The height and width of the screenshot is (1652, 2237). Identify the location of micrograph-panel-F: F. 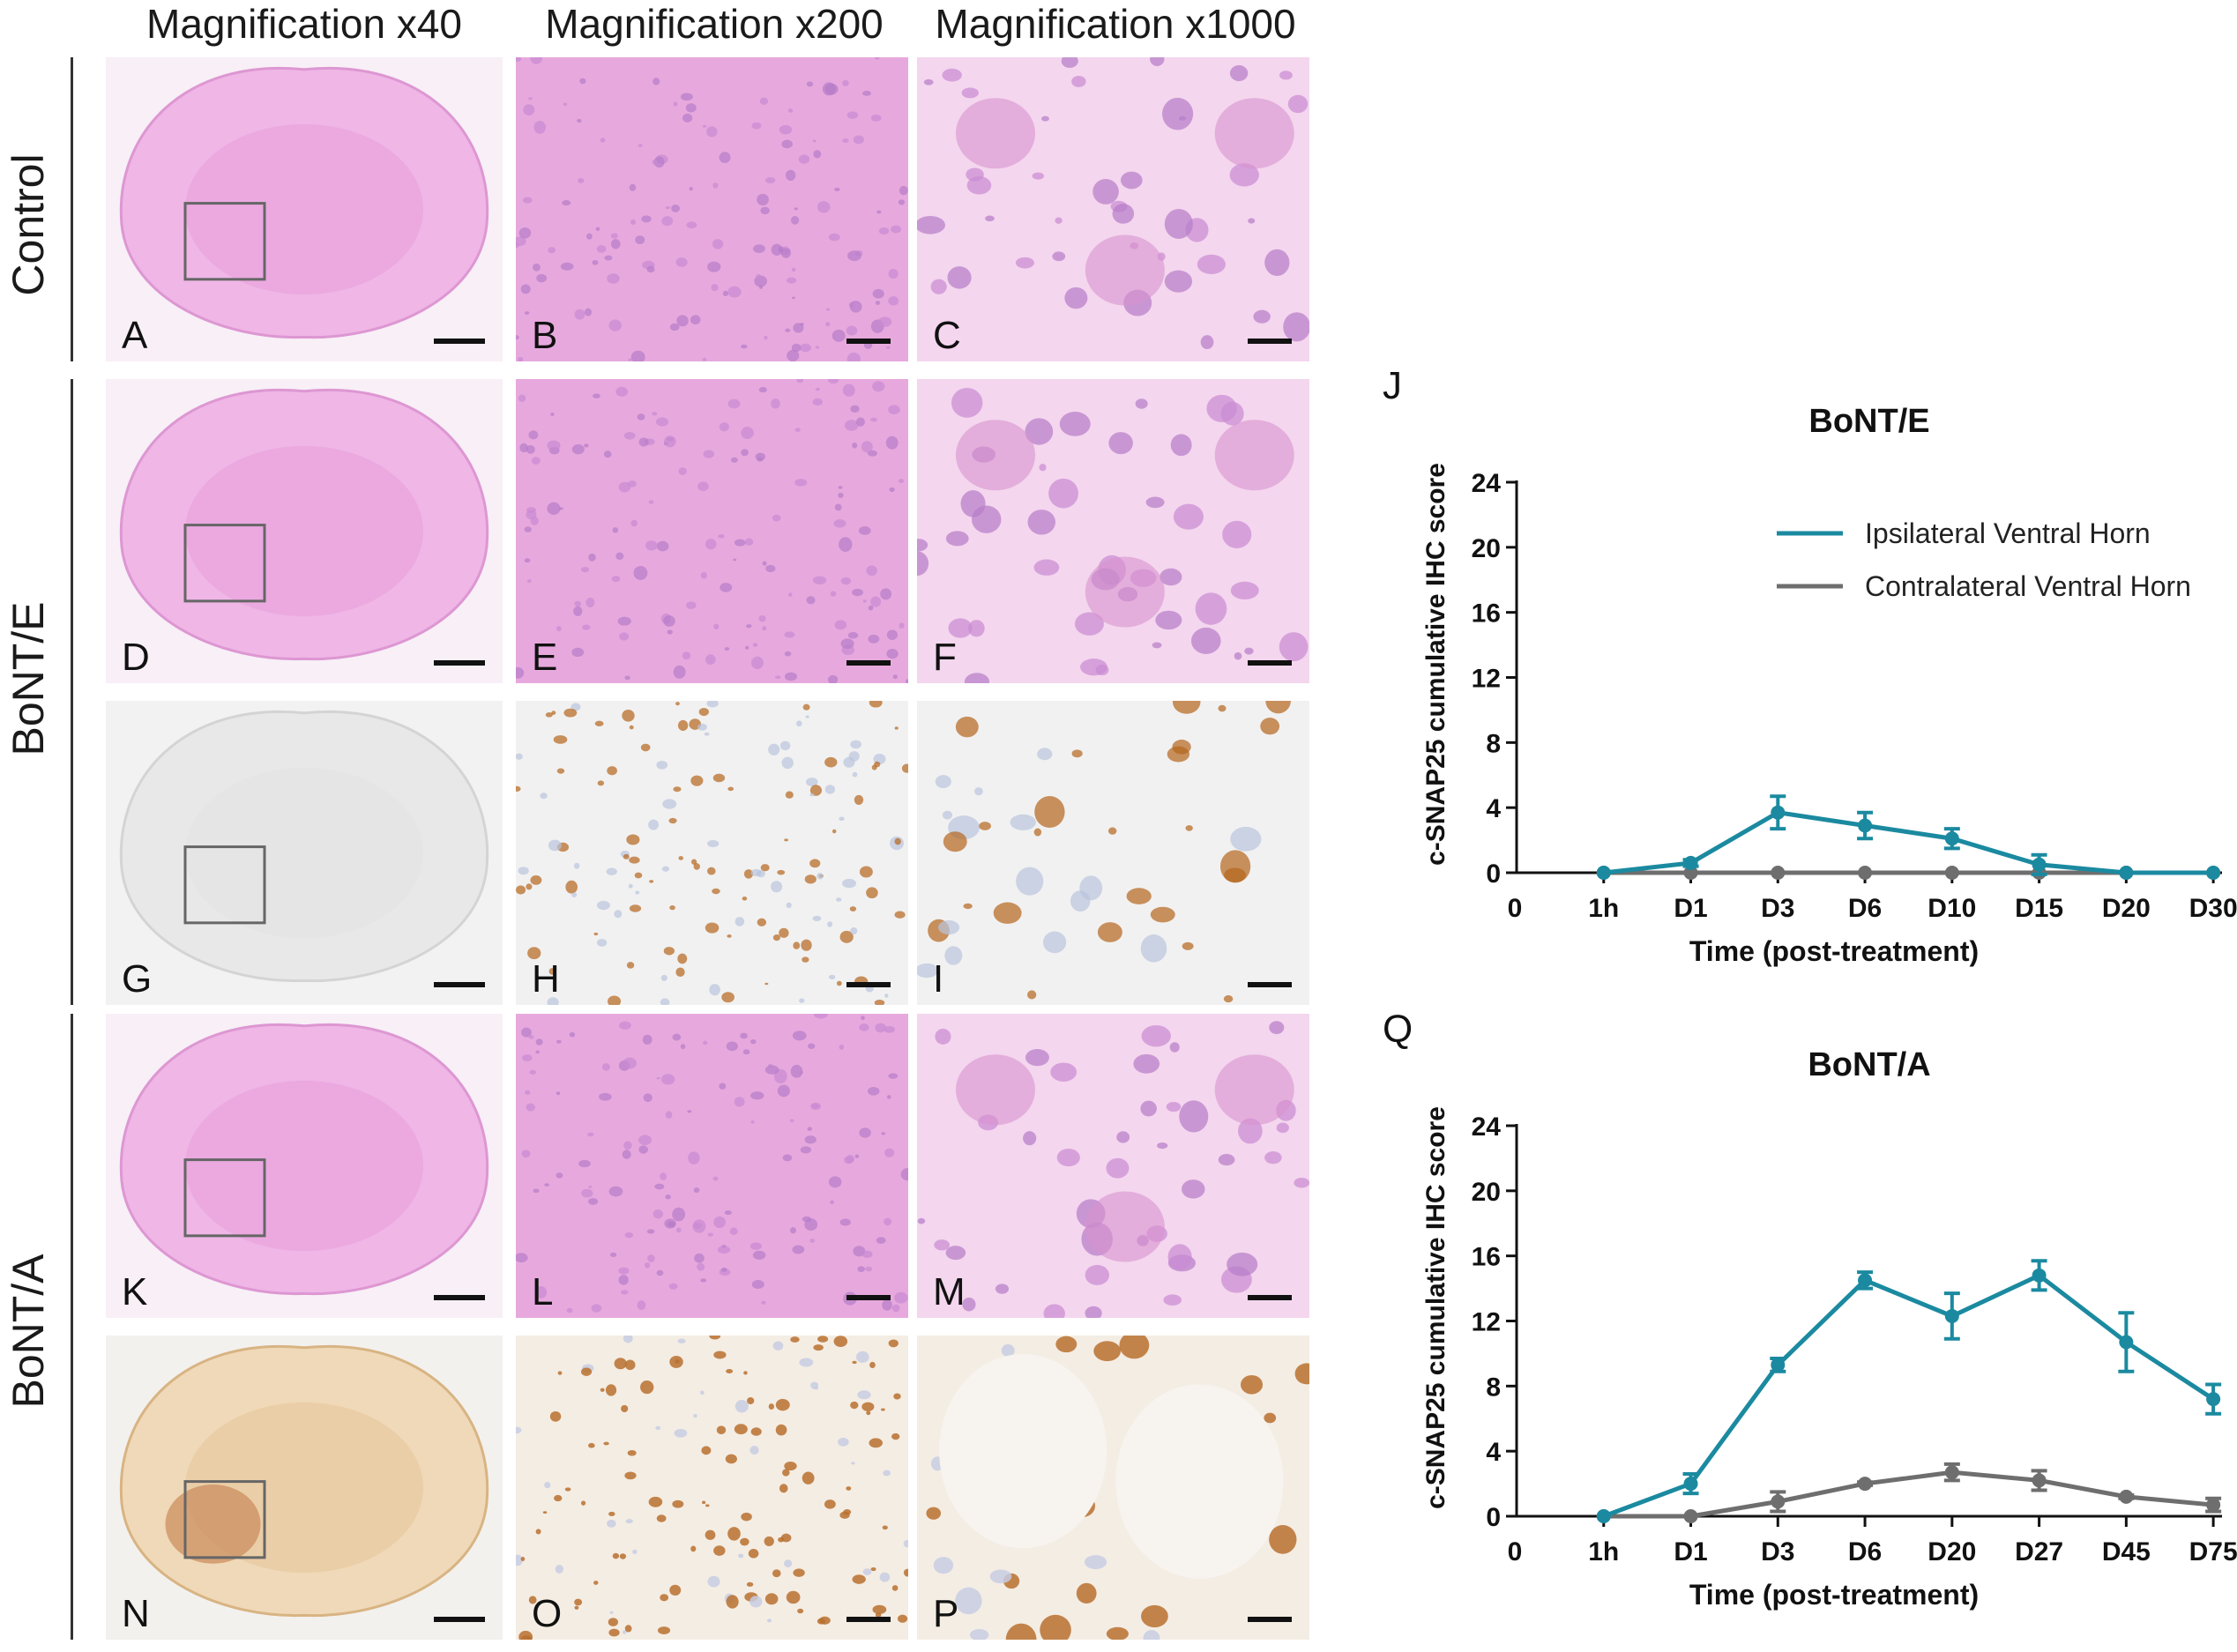
(1113, 531).